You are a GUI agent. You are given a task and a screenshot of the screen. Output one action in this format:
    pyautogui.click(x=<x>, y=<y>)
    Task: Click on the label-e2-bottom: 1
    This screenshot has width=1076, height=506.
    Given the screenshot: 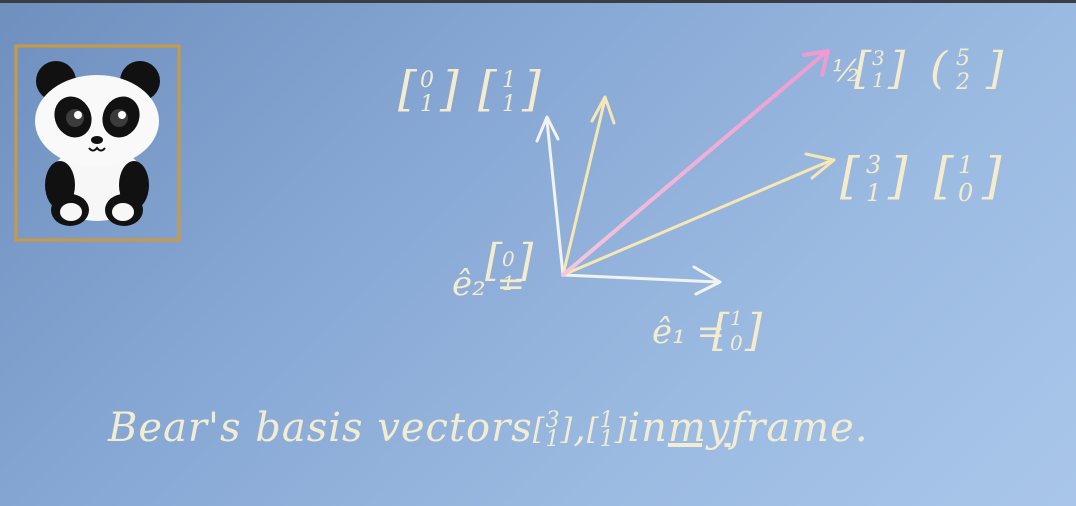 What is the action you would take?
    pyautogui.click(x=508, y=283)
    